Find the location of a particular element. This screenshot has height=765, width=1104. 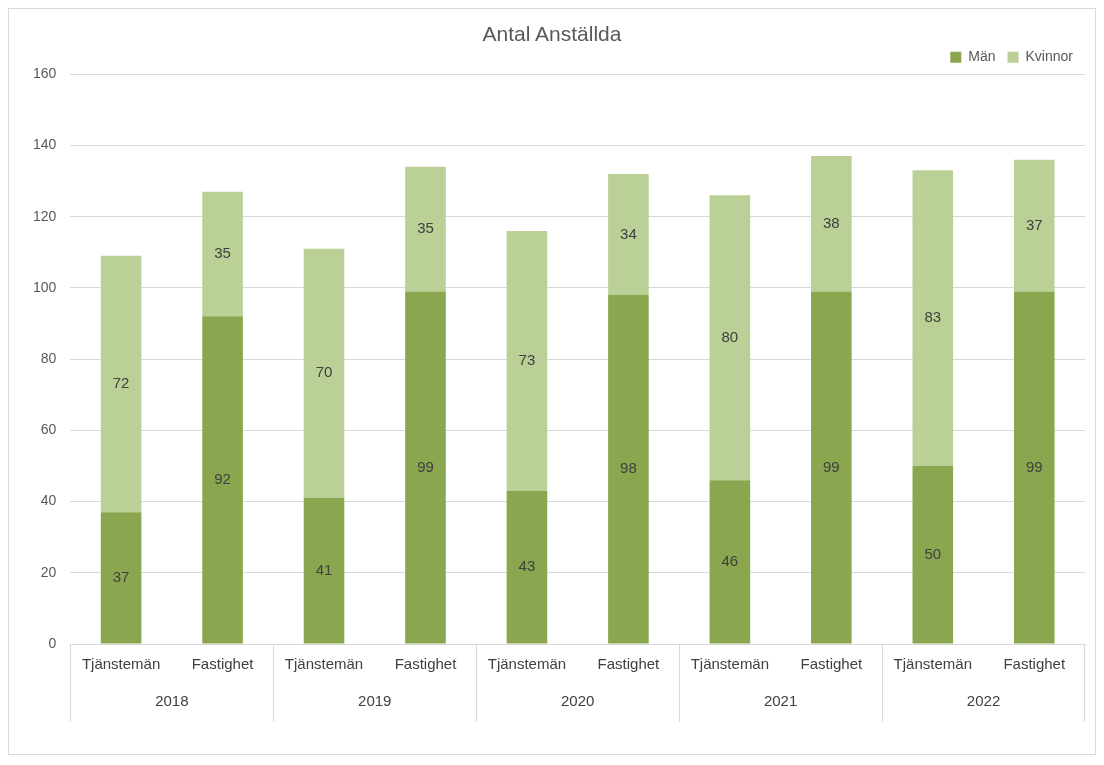

data-label: 41 is located at coordinates (324, 569).